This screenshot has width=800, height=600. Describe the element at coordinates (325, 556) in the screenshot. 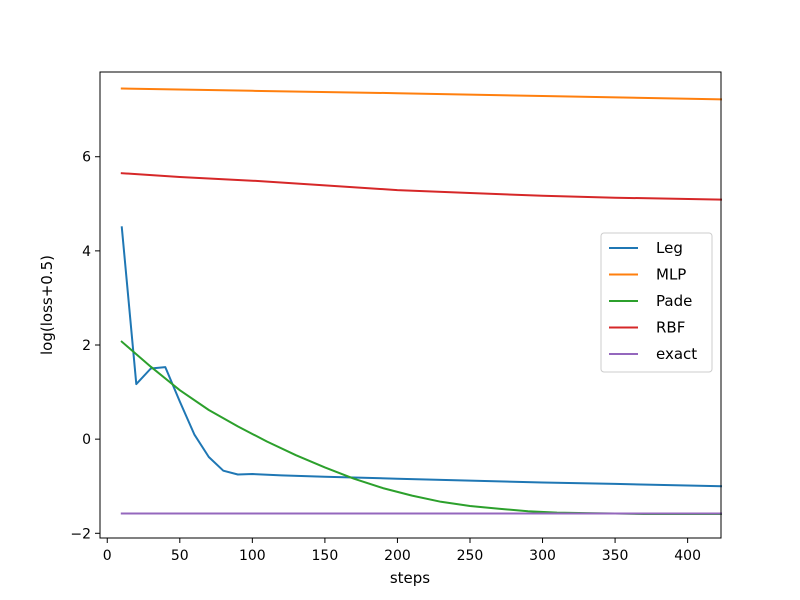

I see `x-tick-label: 150` at that location.